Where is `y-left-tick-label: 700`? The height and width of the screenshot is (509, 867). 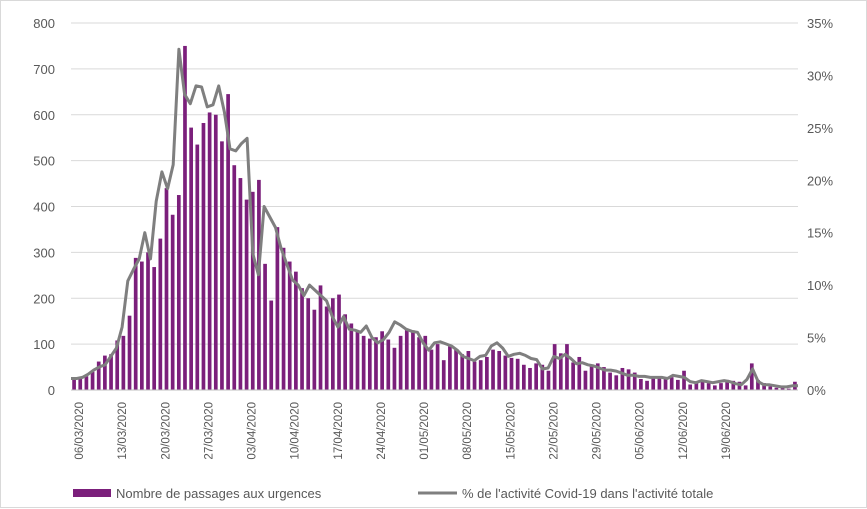
y-left-tick-label: 700 is located at coordinates (44, 69).